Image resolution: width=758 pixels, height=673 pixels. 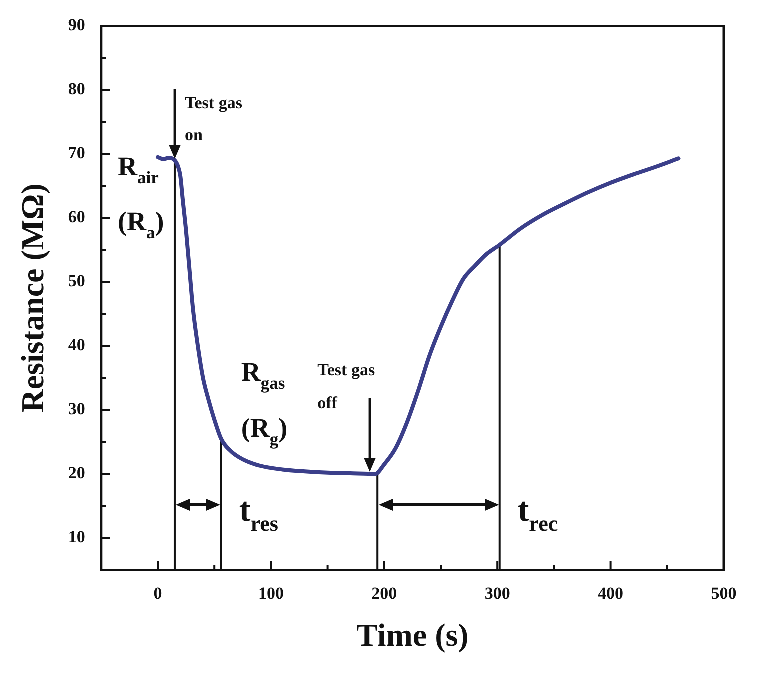 What do you see at coordinates (32, 298) in the screenshot?
I see `y-axis-title: Resistance (MΩ)` at bounding box center [32, 298].